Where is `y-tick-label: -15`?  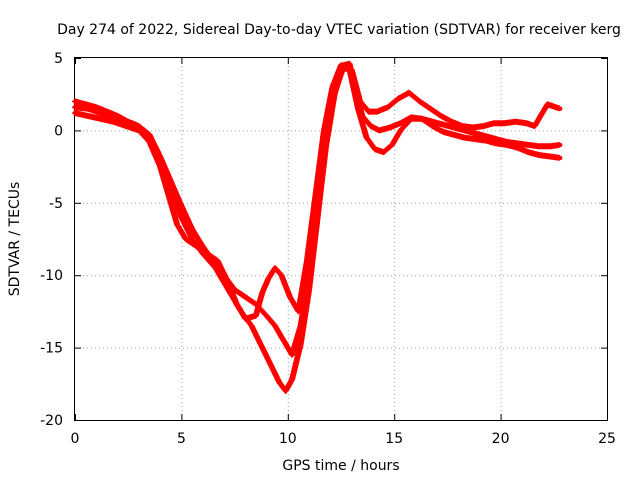
y-tick-label: -15 is located at coordinates (51, 349).